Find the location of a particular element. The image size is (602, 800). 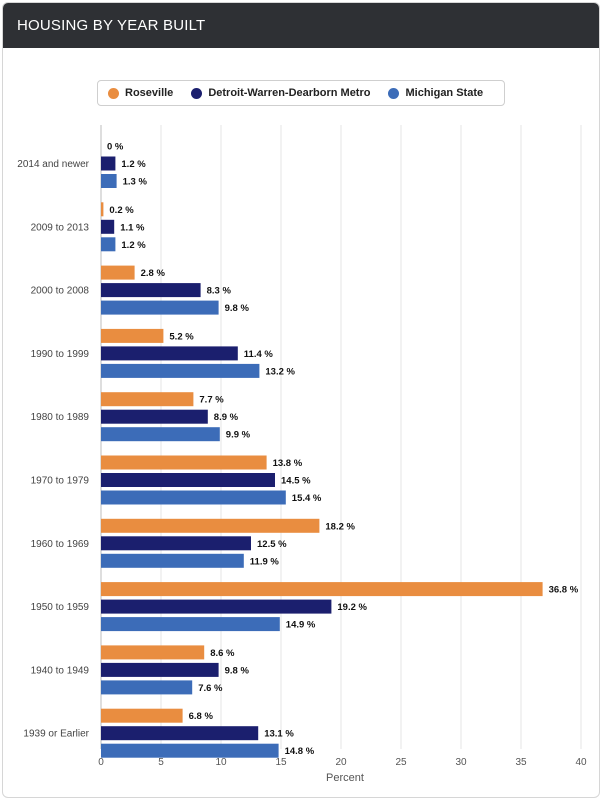

data-label: 13.2 % is located at coordinates (280, 371).